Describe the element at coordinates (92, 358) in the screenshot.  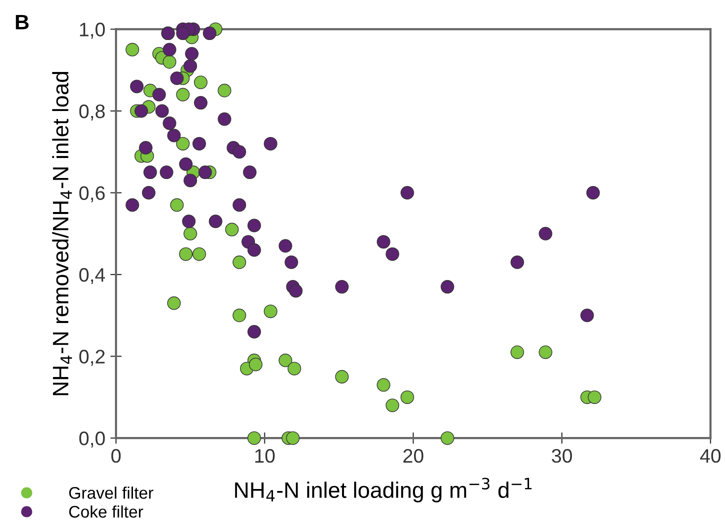
I see `y-tick-label: 0,2` at that location.